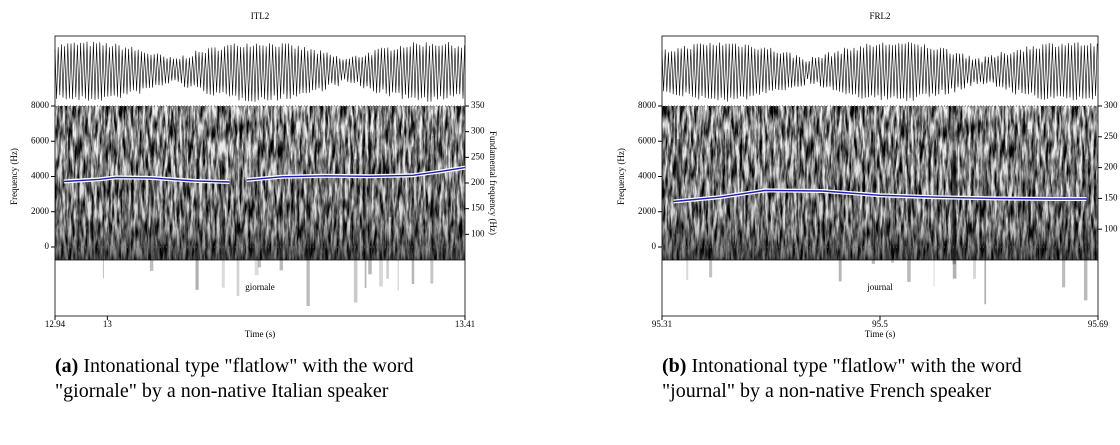 This screenshot has height=445, width=1120. I want to click on x-tick-label: 95.5, so click(880, 324).